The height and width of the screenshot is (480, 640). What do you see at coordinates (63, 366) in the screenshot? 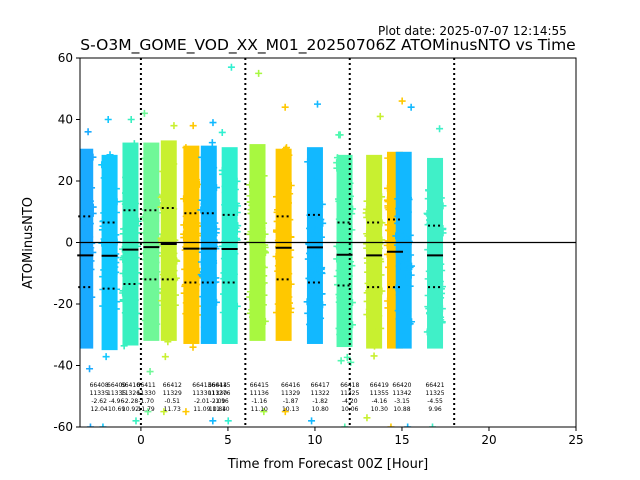
I see `y-tick-label: -40` at bounding box center [63, 366].